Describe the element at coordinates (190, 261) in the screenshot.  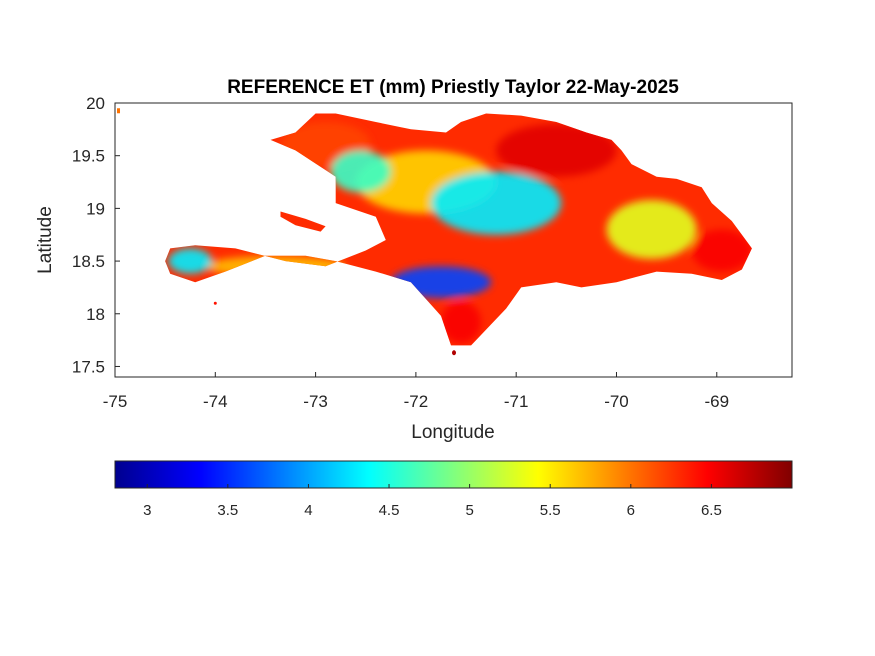
I see `et-patch-southern-peninsula-west-tip` at that location.